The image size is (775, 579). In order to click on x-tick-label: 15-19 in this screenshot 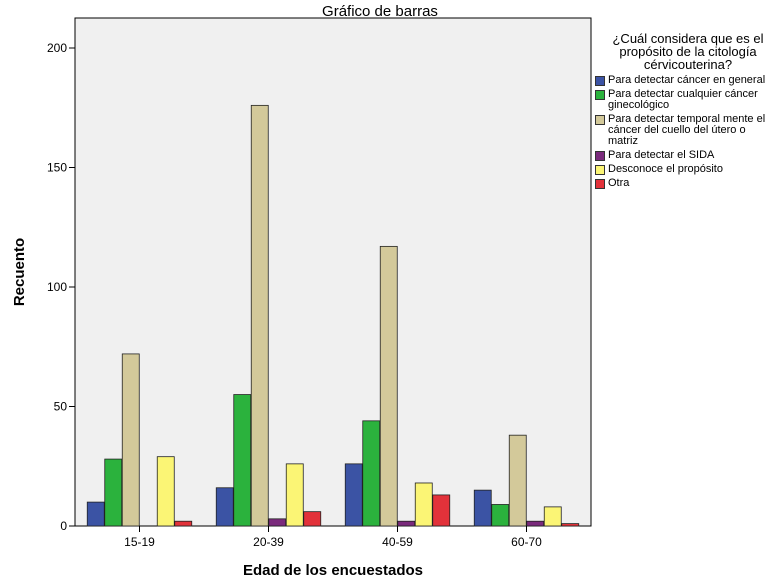, I will do `click(139, 542)`.